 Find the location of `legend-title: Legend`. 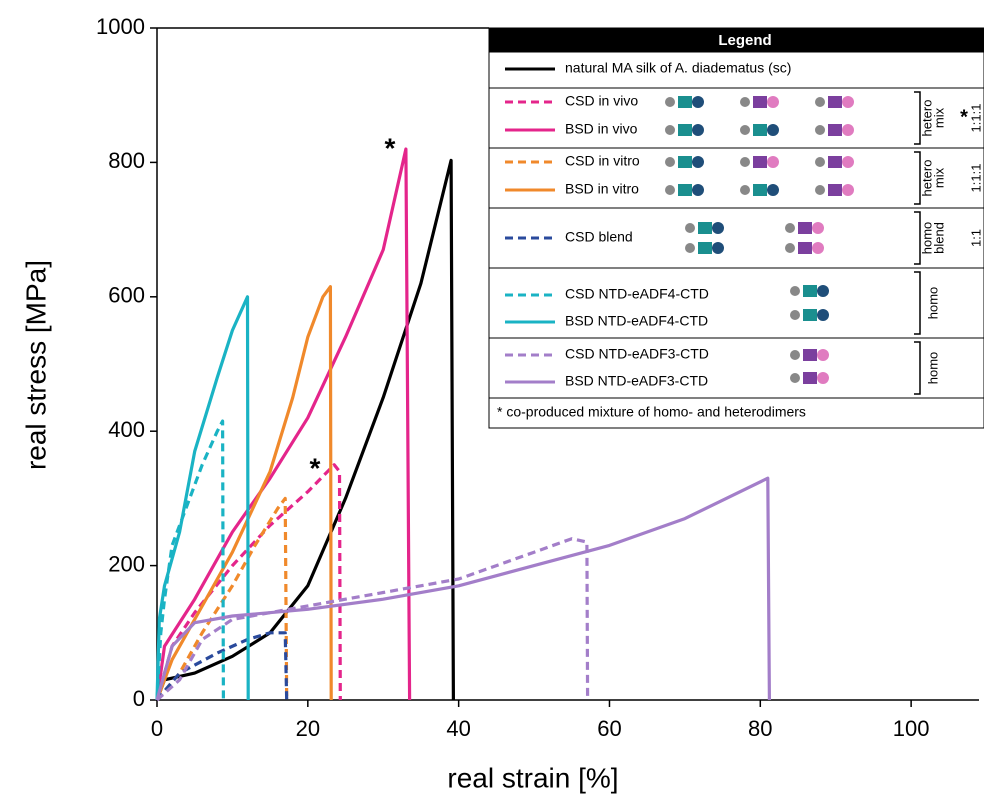

legend-title: Legend is located at coordinates (744, 40).